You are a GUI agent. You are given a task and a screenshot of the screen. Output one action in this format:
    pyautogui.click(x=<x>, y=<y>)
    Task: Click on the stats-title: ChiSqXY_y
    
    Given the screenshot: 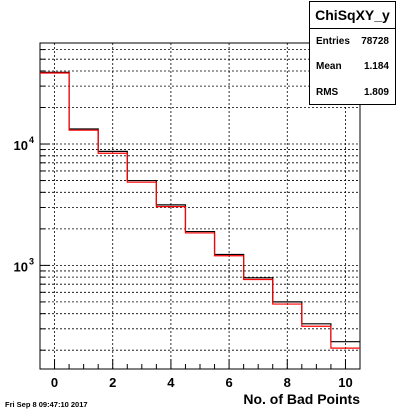 What is the action you would take?
    pyautogui.click(x=352, y=15)
    